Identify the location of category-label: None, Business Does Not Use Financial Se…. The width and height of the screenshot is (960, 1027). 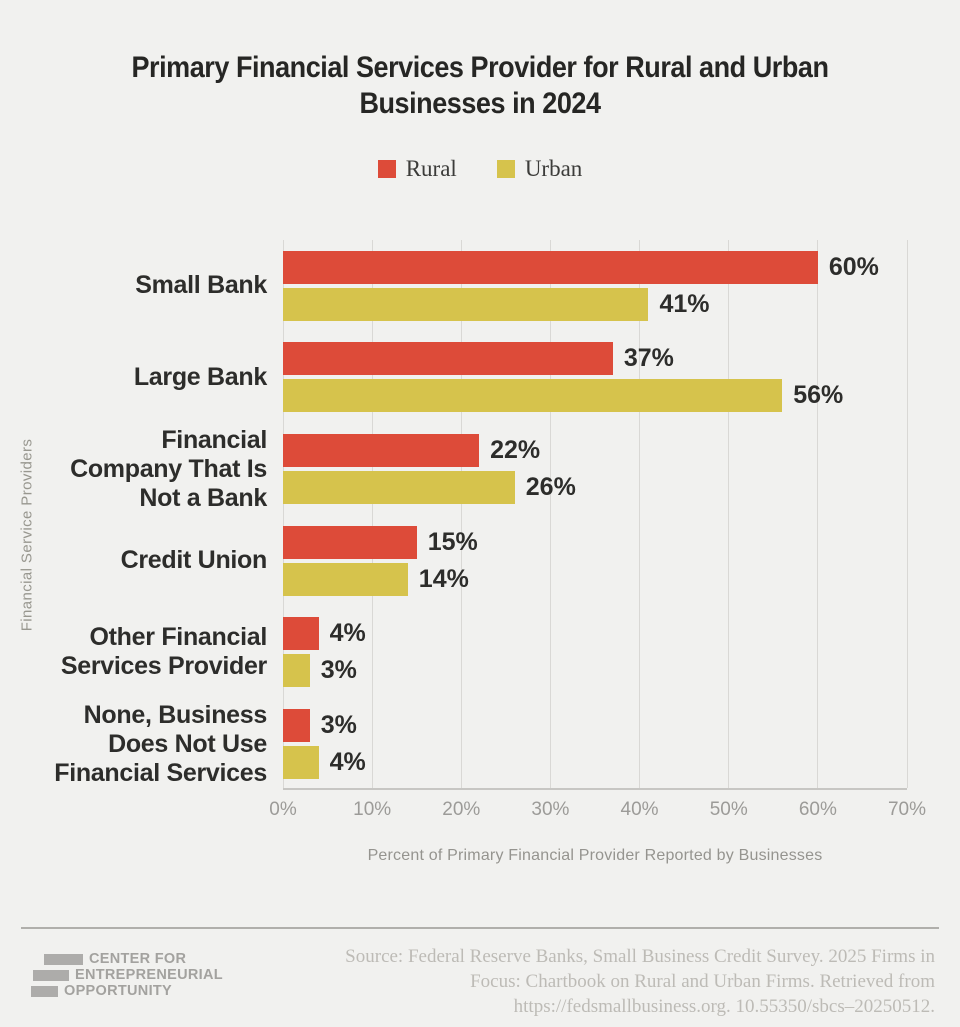
(160, 743).